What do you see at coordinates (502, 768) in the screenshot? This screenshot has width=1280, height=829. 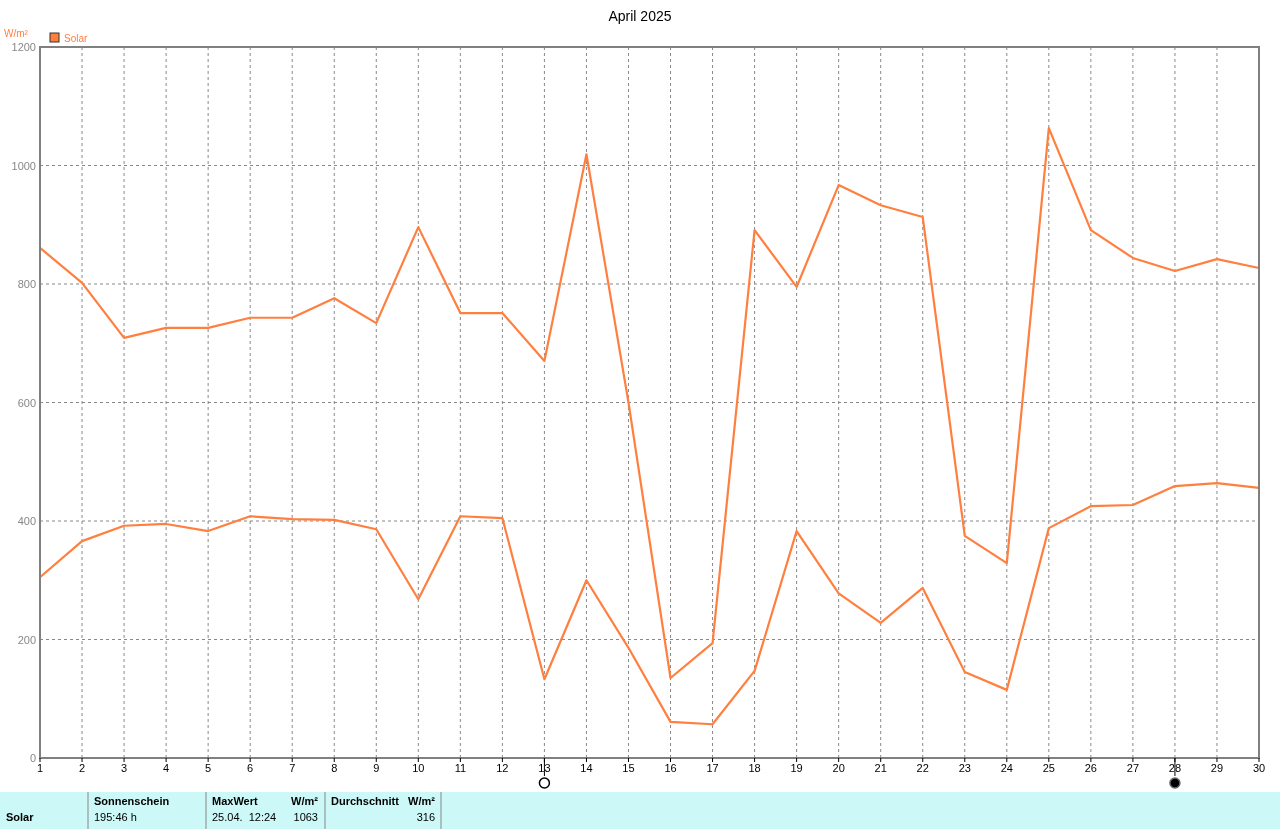 I see `x-tick-label: 12` at bounding box center [502, 768].